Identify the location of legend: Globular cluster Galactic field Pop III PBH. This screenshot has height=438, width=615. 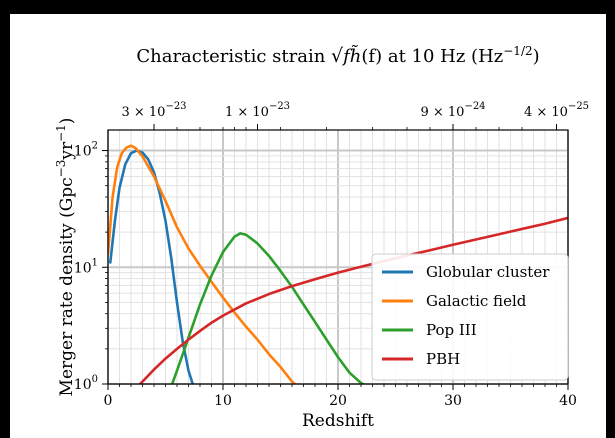
(470, 317).